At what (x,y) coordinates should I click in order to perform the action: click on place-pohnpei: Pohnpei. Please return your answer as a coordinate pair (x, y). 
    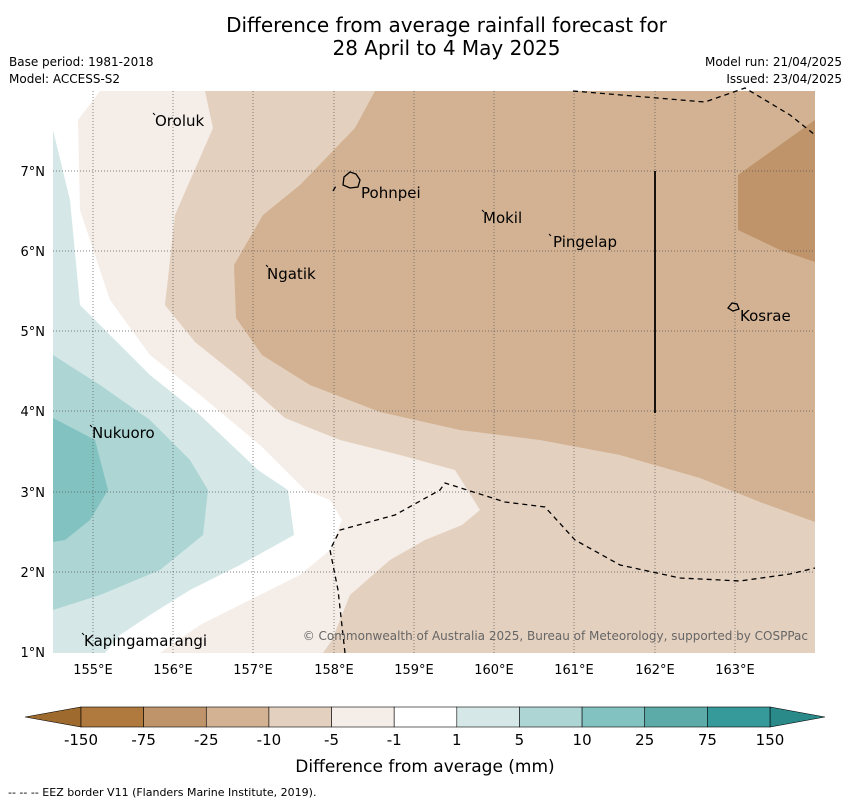
    Looking at the image, I should click on (391, 193).